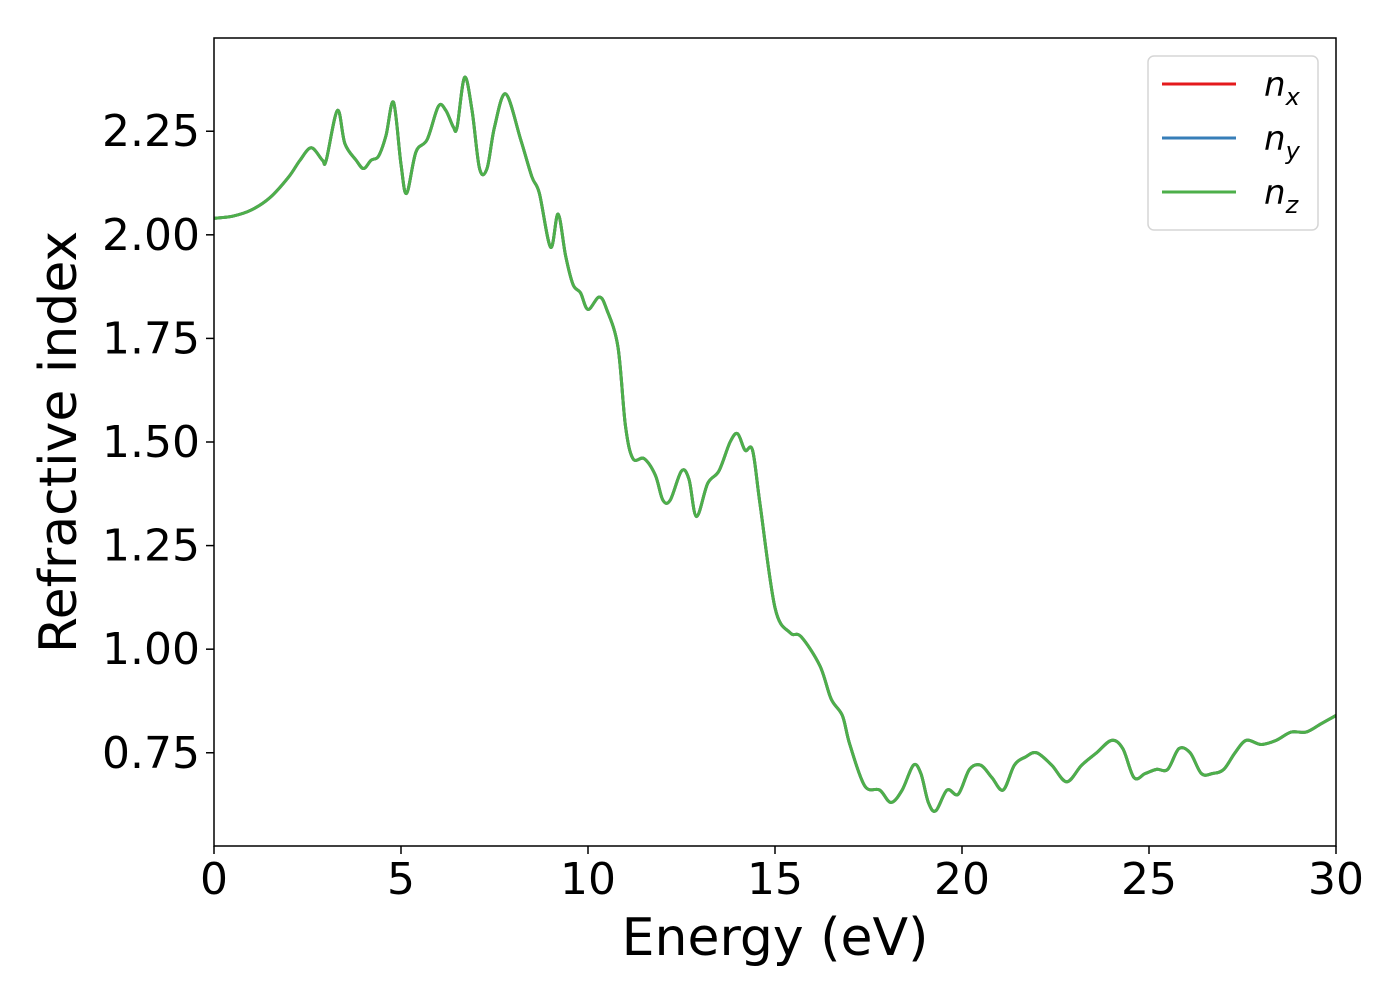 This screenshot has height=1000, width=1400. I want to click on legend-box, so click(1233, 143).